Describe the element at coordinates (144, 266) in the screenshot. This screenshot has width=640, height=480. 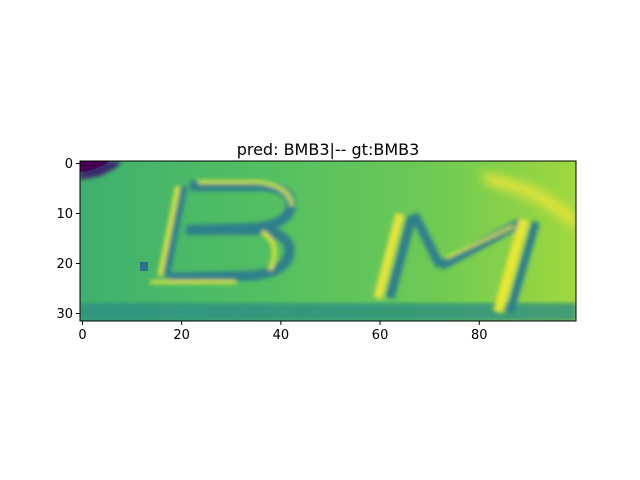
I see `letter-b-dot` at that location.